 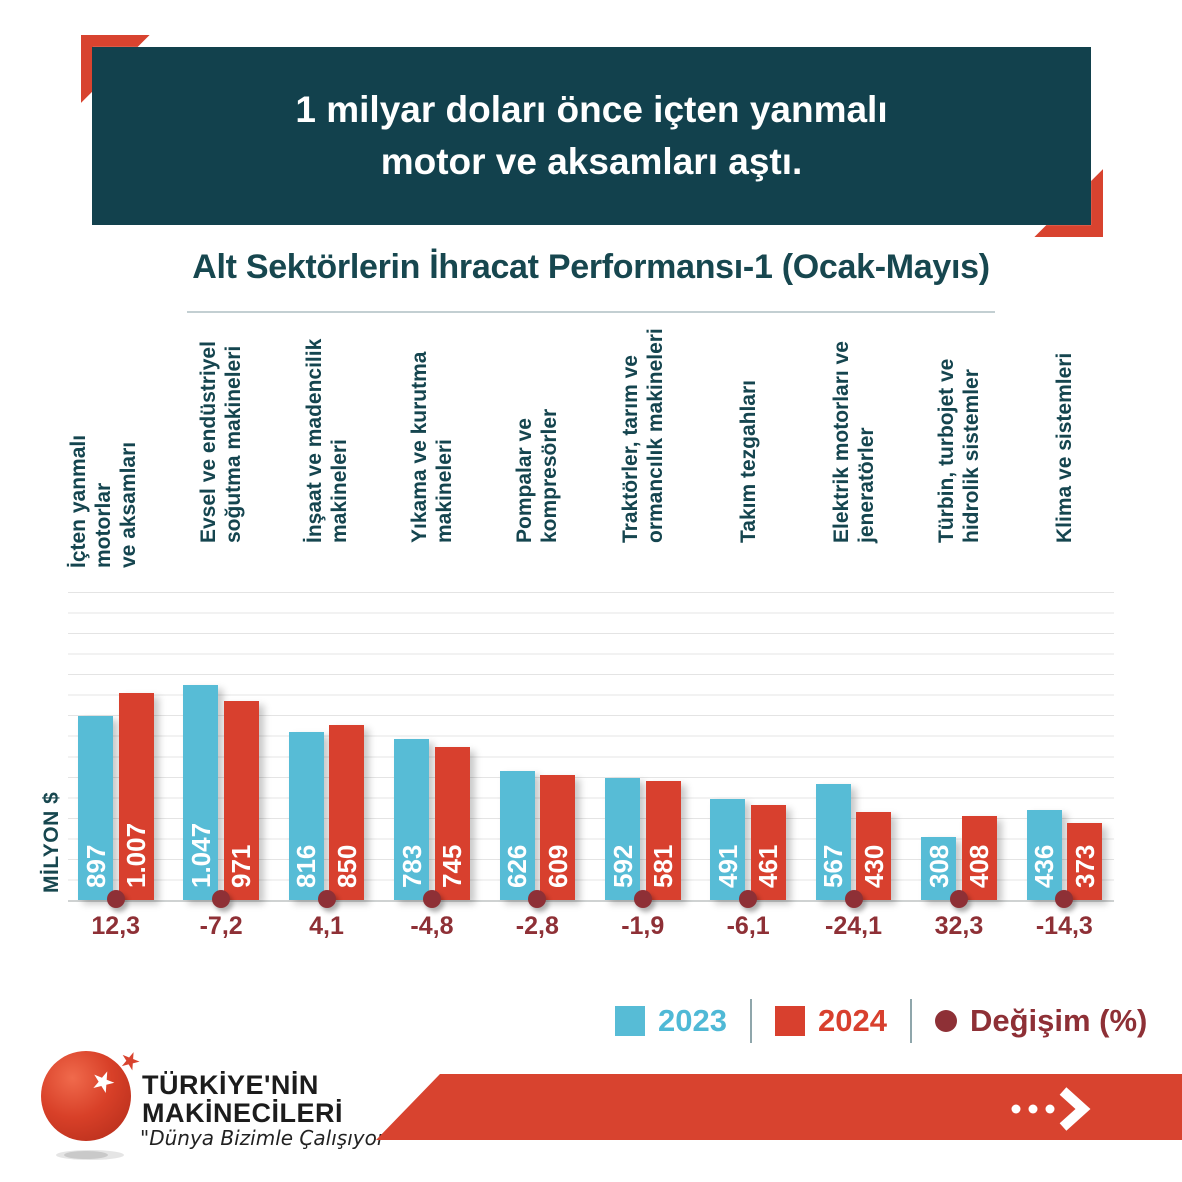 I want to click on category-label: Klima ve sistemleri, so click(x=1064, y=447).